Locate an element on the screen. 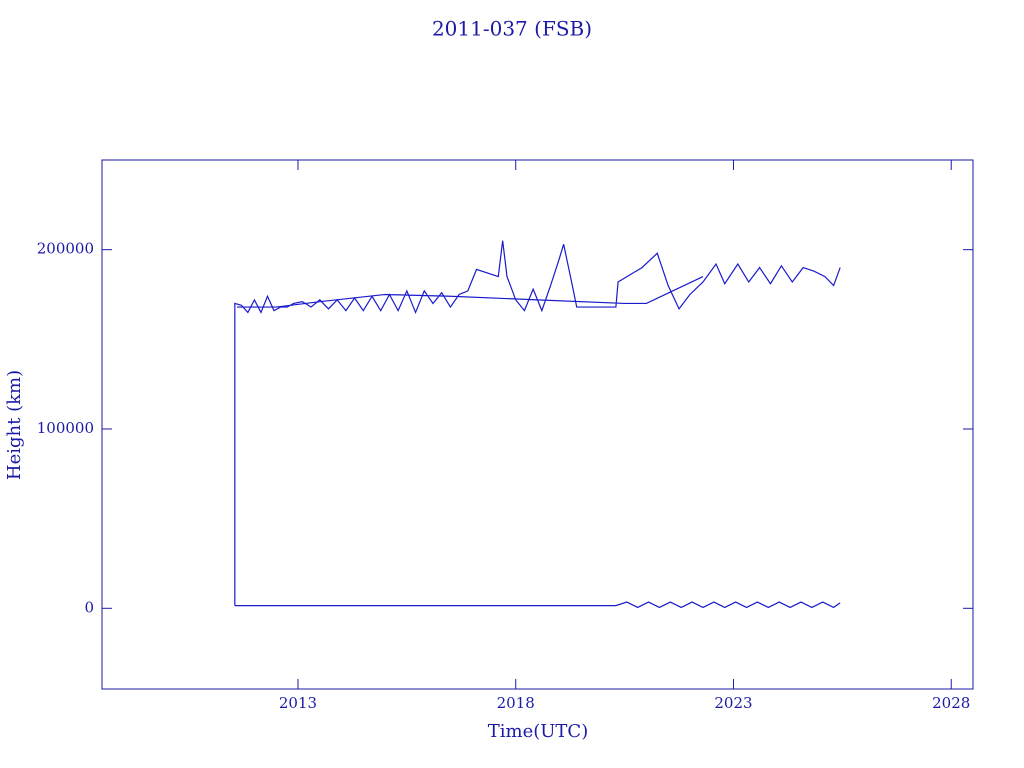  chart-title: 2011-037 (FSB) is located at coordinates (512, 29).